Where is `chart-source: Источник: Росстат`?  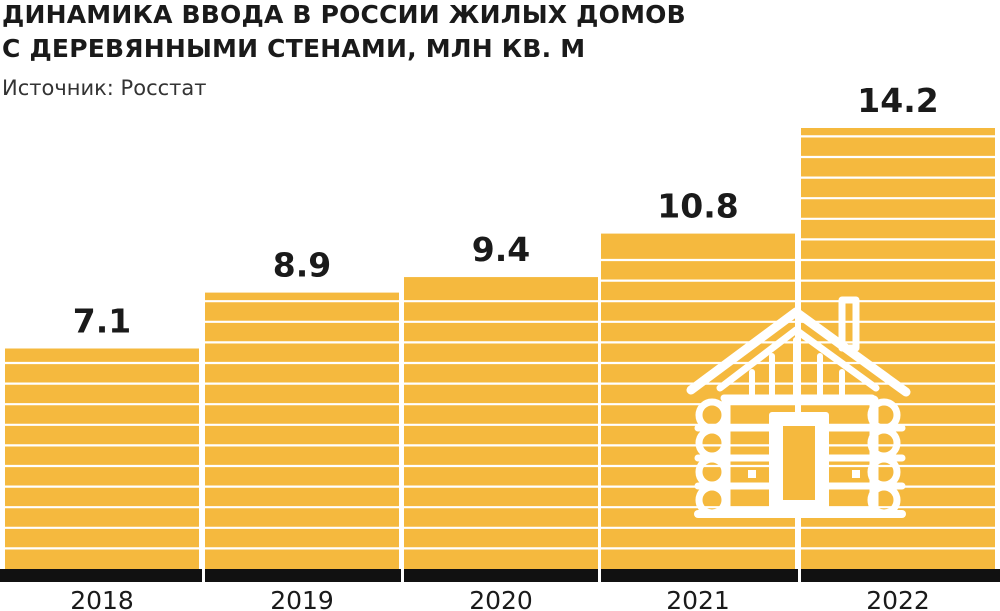 chart-source: Источник: Росстат is located at coordinates (104, 88).